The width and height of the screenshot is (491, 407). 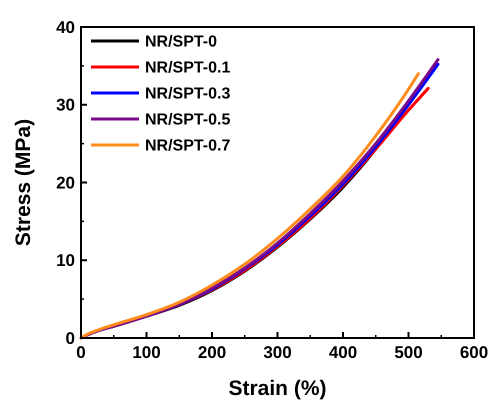 What do you see at coordinates (146, 352) in the screenshot?
I see `x-tick-label: 100` at bounding box center [146, 352].